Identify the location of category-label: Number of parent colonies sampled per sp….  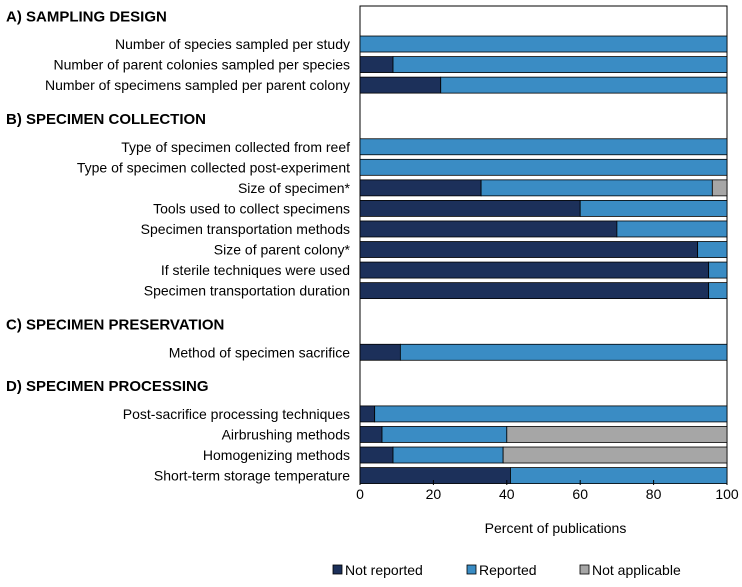
(202, 65).